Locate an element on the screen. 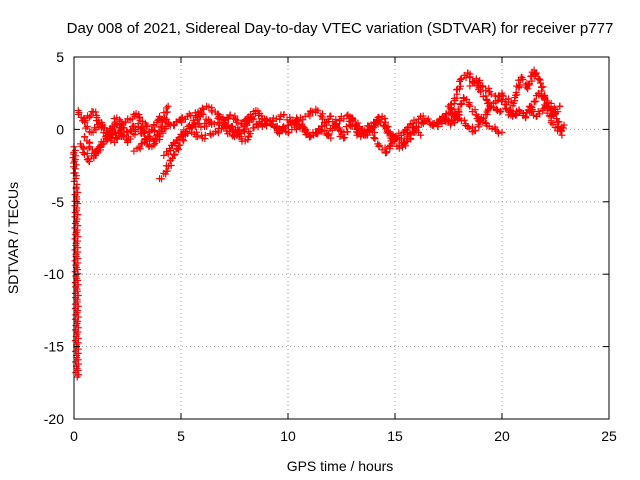  x-tick-label: 5 is located at coordinates (181, 436).